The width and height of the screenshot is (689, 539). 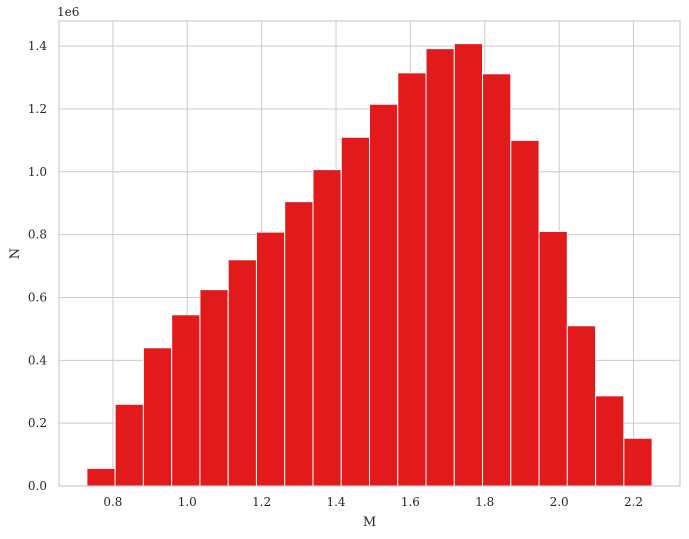 What do you see at coordinates (37, 46) in the screenshot?
I see `y-tick-label: 1.4` at bounding box center [37, 46].